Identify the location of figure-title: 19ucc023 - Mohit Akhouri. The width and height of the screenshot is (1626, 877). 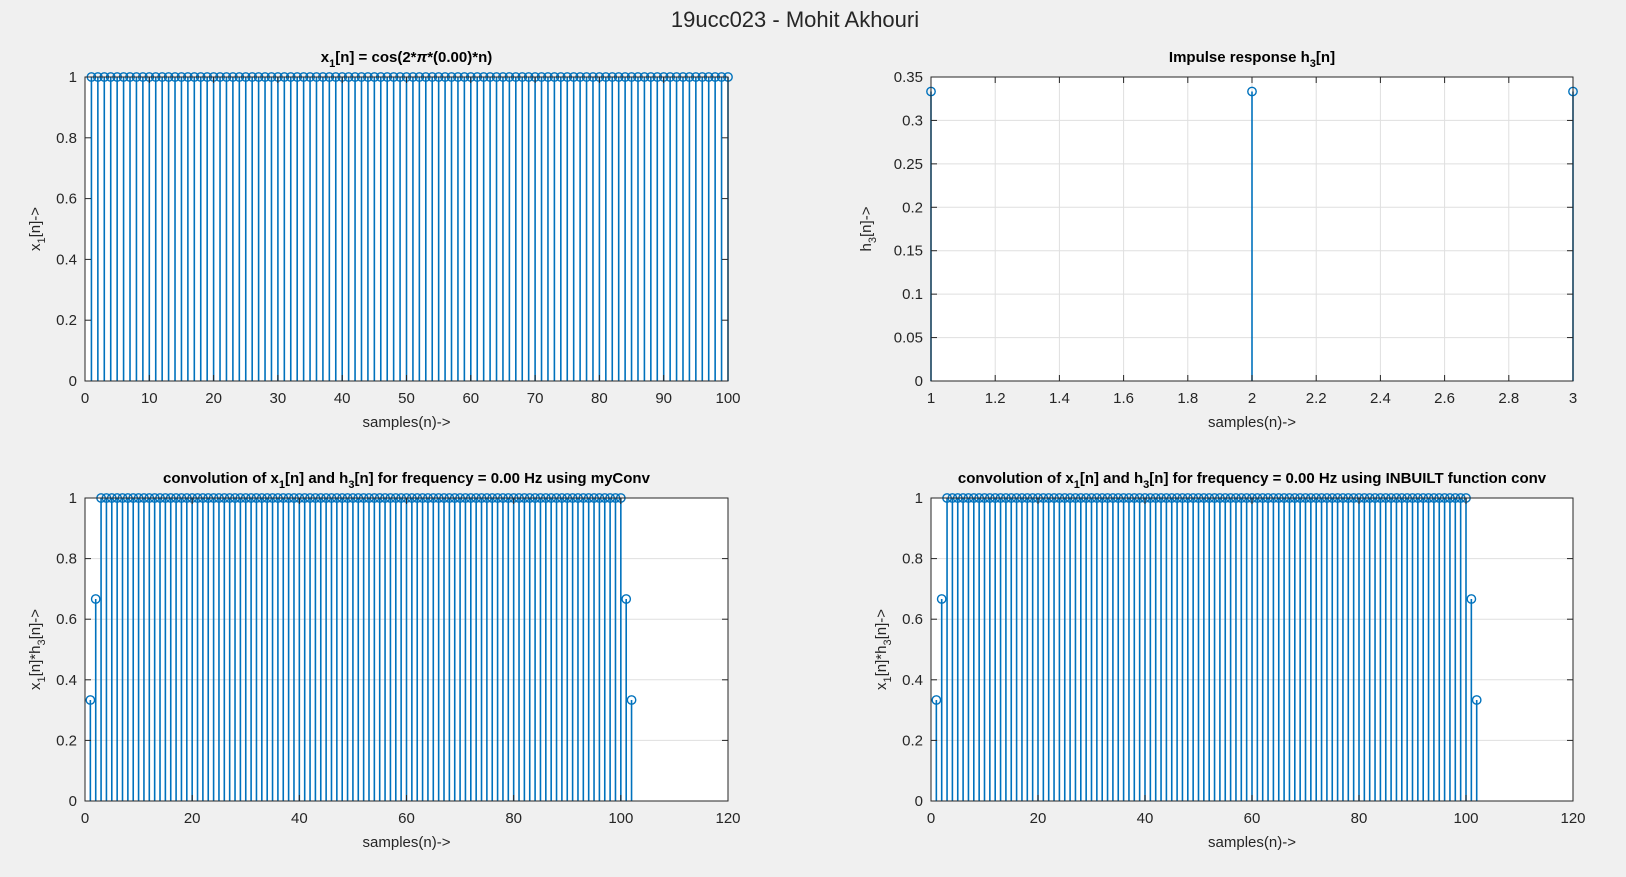
(795, 19).